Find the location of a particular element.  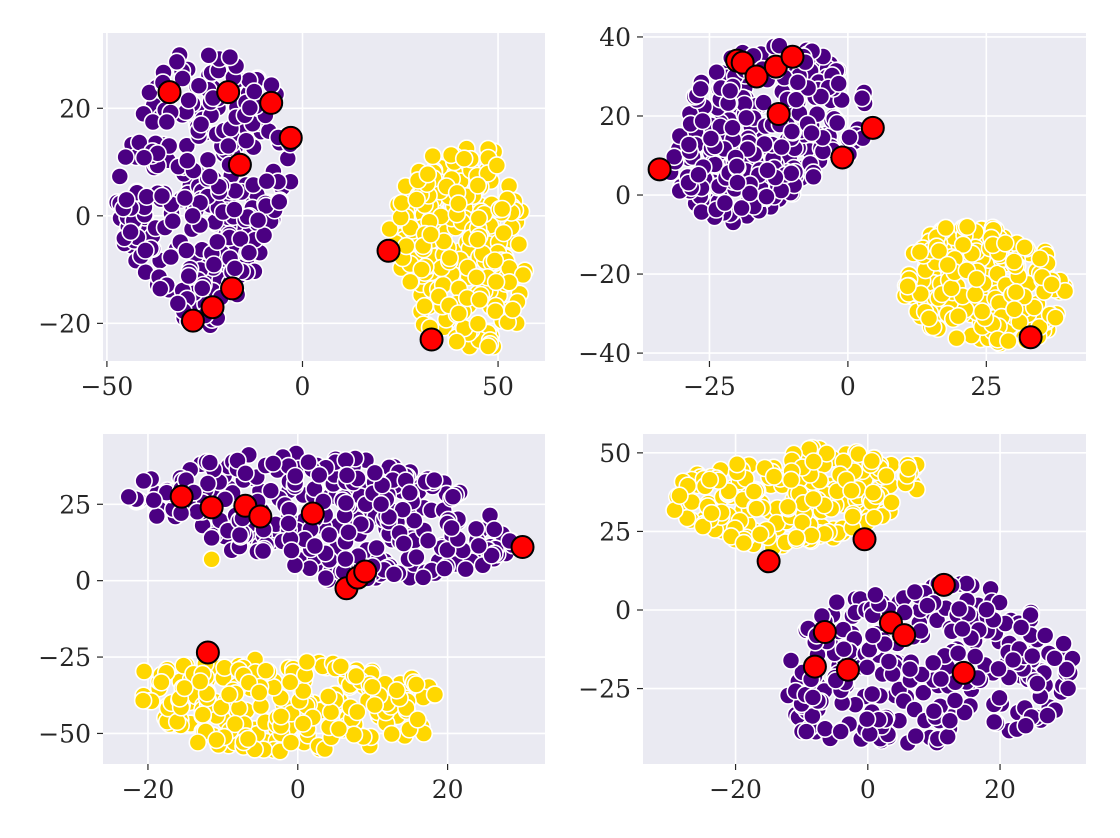

y-tick-label: −20 is located at coordinates (64, 323).